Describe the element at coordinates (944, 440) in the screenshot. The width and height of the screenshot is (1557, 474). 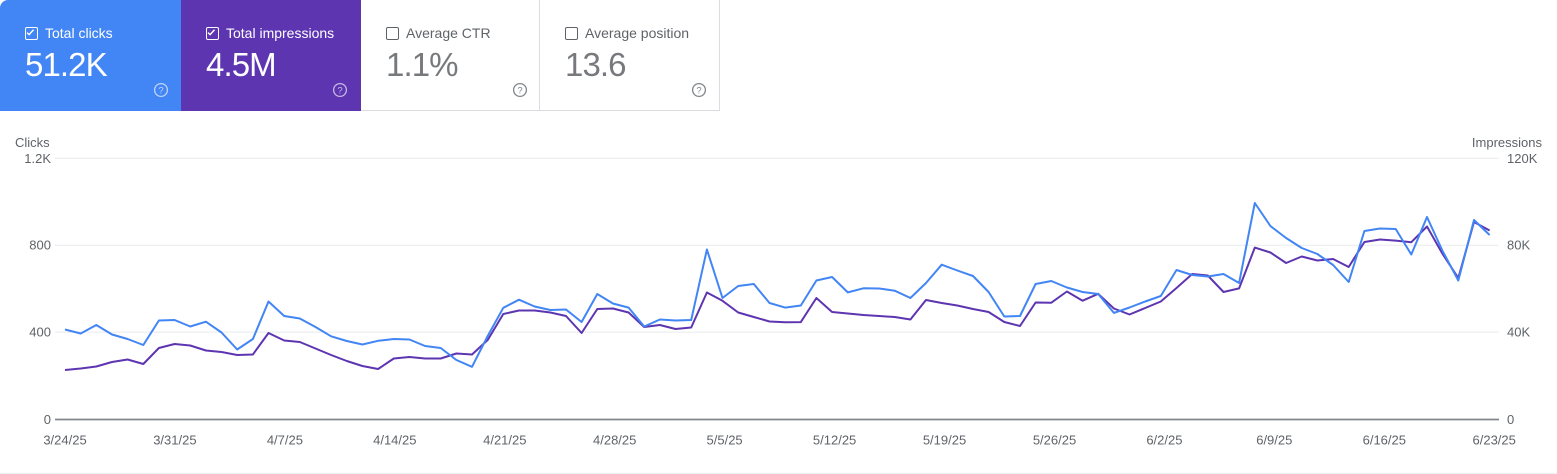
I see `svg-text: 5/19/25` at that location.